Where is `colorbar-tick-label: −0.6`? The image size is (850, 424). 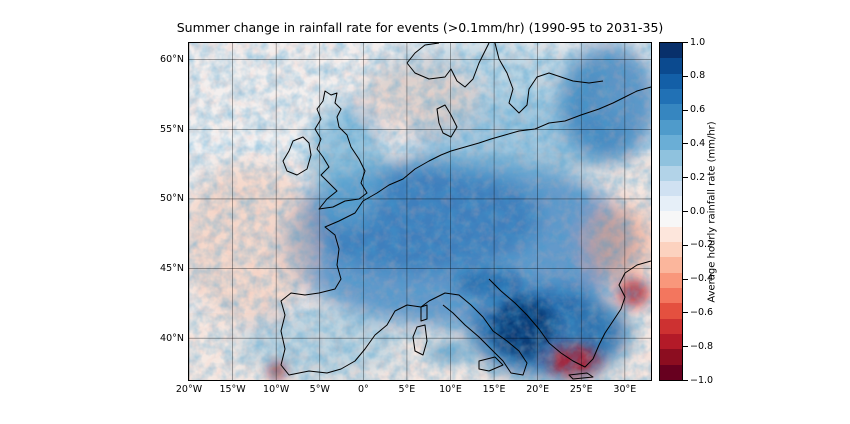 colorbar-tick-label: −0.6 is located at coordinates (702, 312).